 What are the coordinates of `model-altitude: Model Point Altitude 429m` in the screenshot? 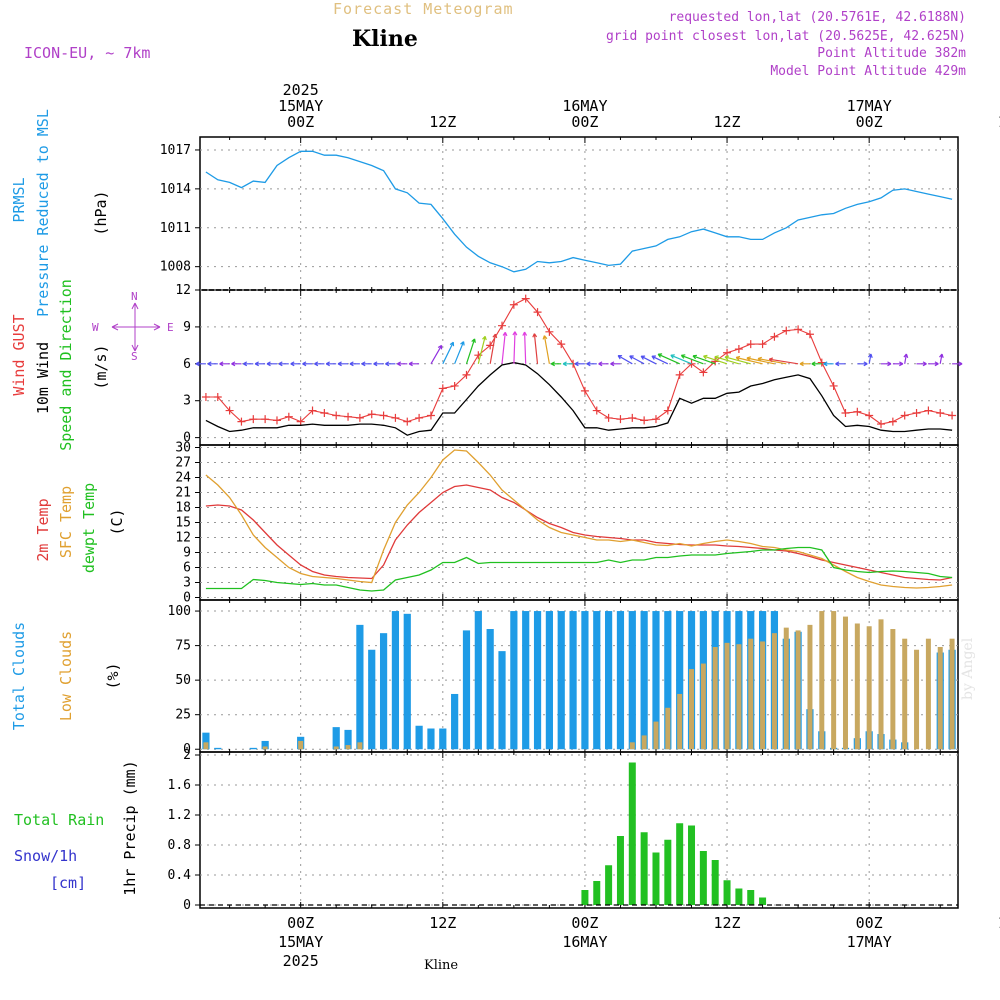 It's located at (868, 71).